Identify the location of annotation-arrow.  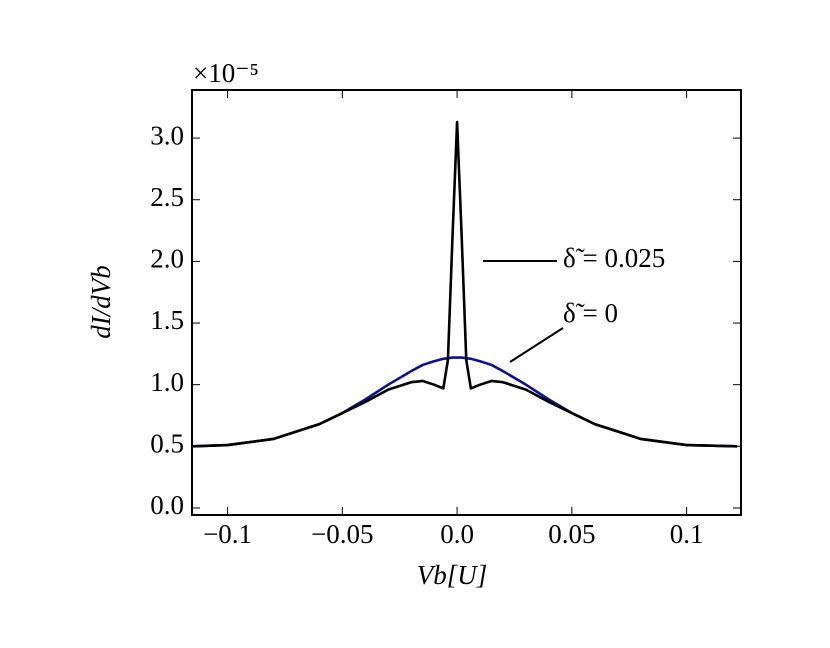
(536, 345).